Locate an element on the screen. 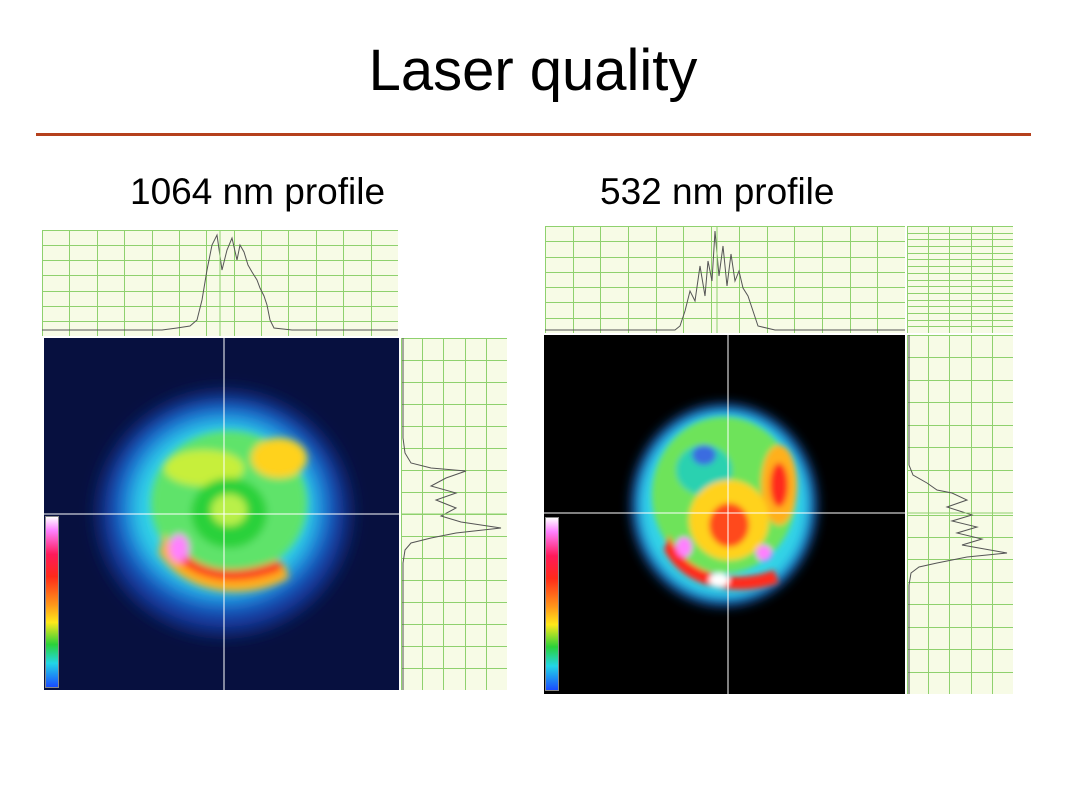 This screenshot has height=800, width=1066. caption-1064nm: 1064 nm profile is located at coordinates (258, 191).